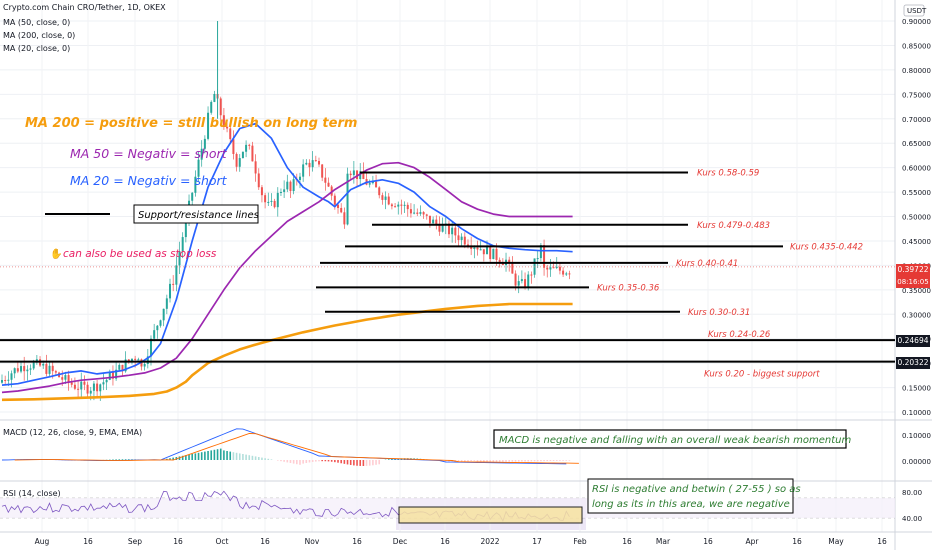 This screenshot has width=932, height=554. I want to click on level-label: Kurs 0.40-0.41, so click(707, 264).